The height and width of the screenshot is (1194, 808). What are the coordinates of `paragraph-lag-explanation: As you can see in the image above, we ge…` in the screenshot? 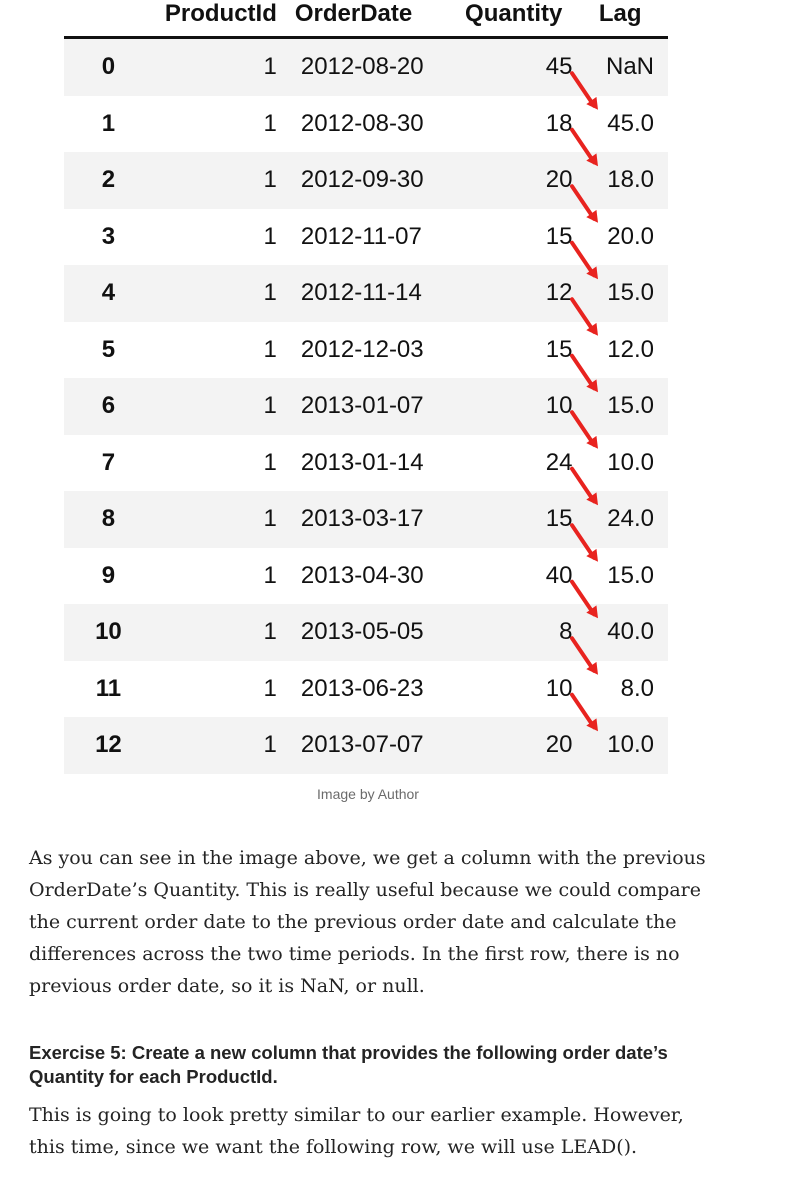 It's located at (367, 922).